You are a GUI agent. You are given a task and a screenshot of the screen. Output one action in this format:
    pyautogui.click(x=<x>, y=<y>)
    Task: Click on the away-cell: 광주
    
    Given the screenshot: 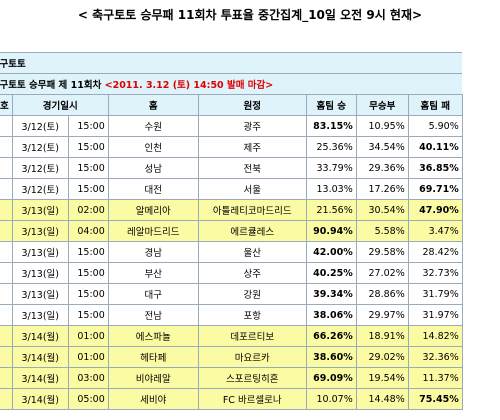 What is the action you would take?
    pyautogui.click(x=252, y=126)
    